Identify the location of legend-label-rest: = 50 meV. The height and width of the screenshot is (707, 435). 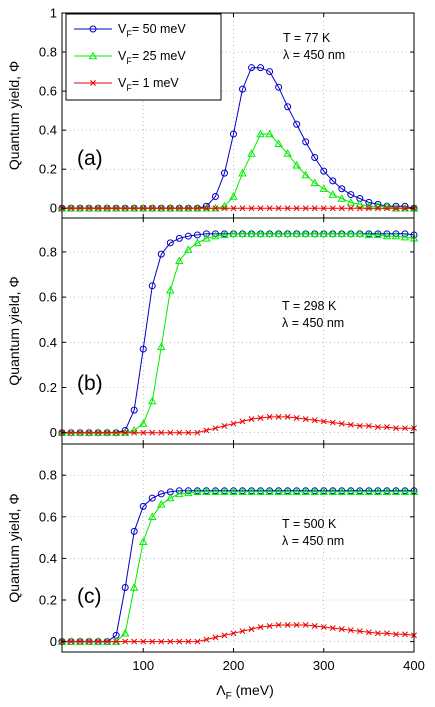
(159, 29).